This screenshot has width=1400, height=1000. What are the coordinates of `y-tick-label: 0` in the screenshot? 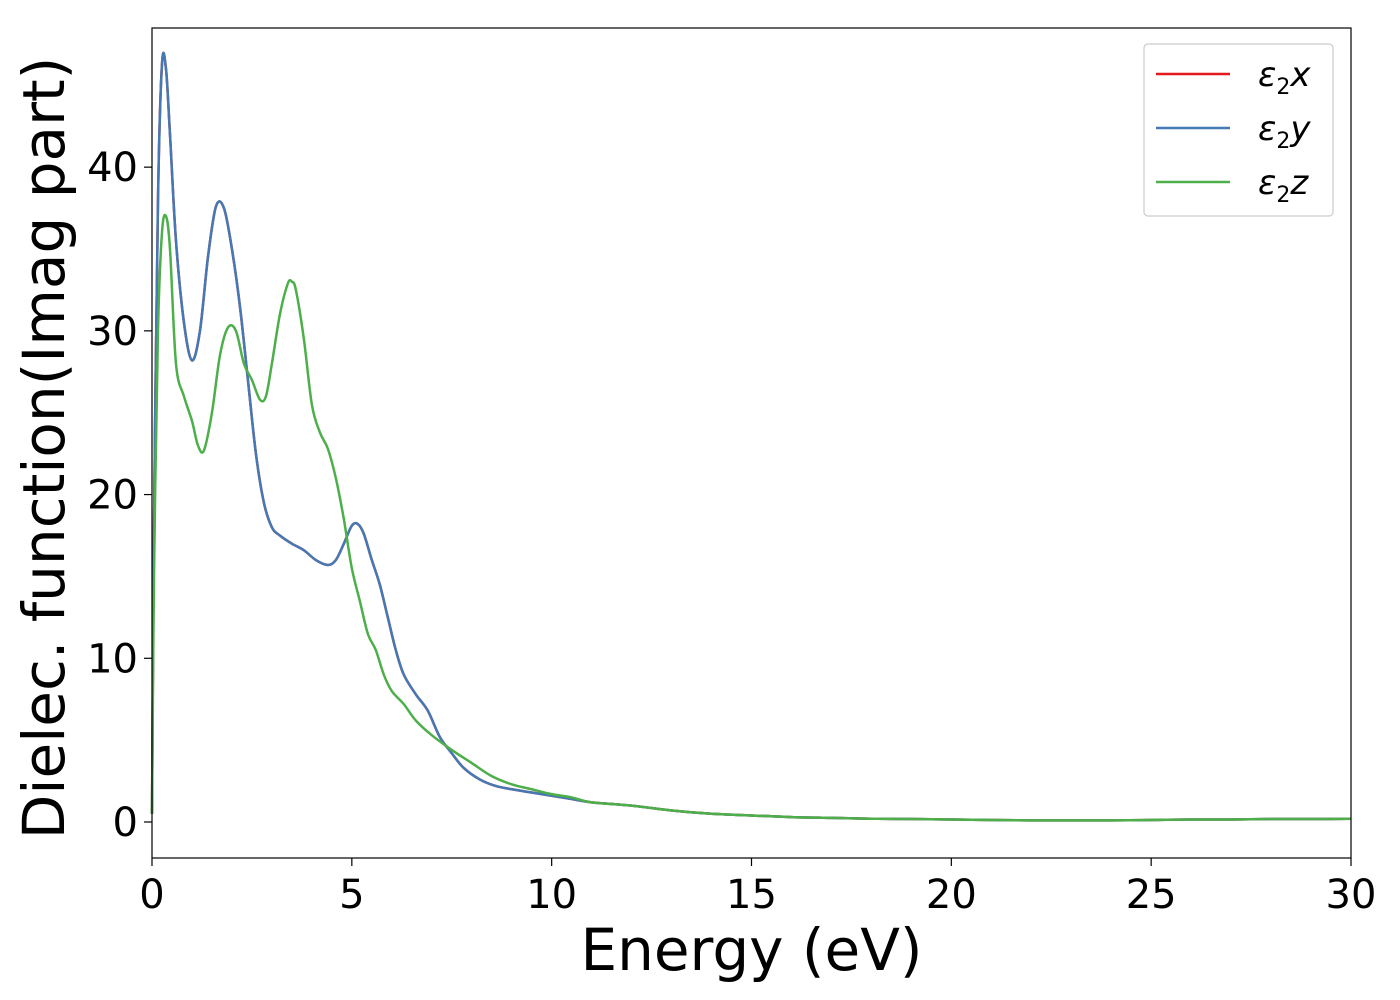 It's located at (125, 823).